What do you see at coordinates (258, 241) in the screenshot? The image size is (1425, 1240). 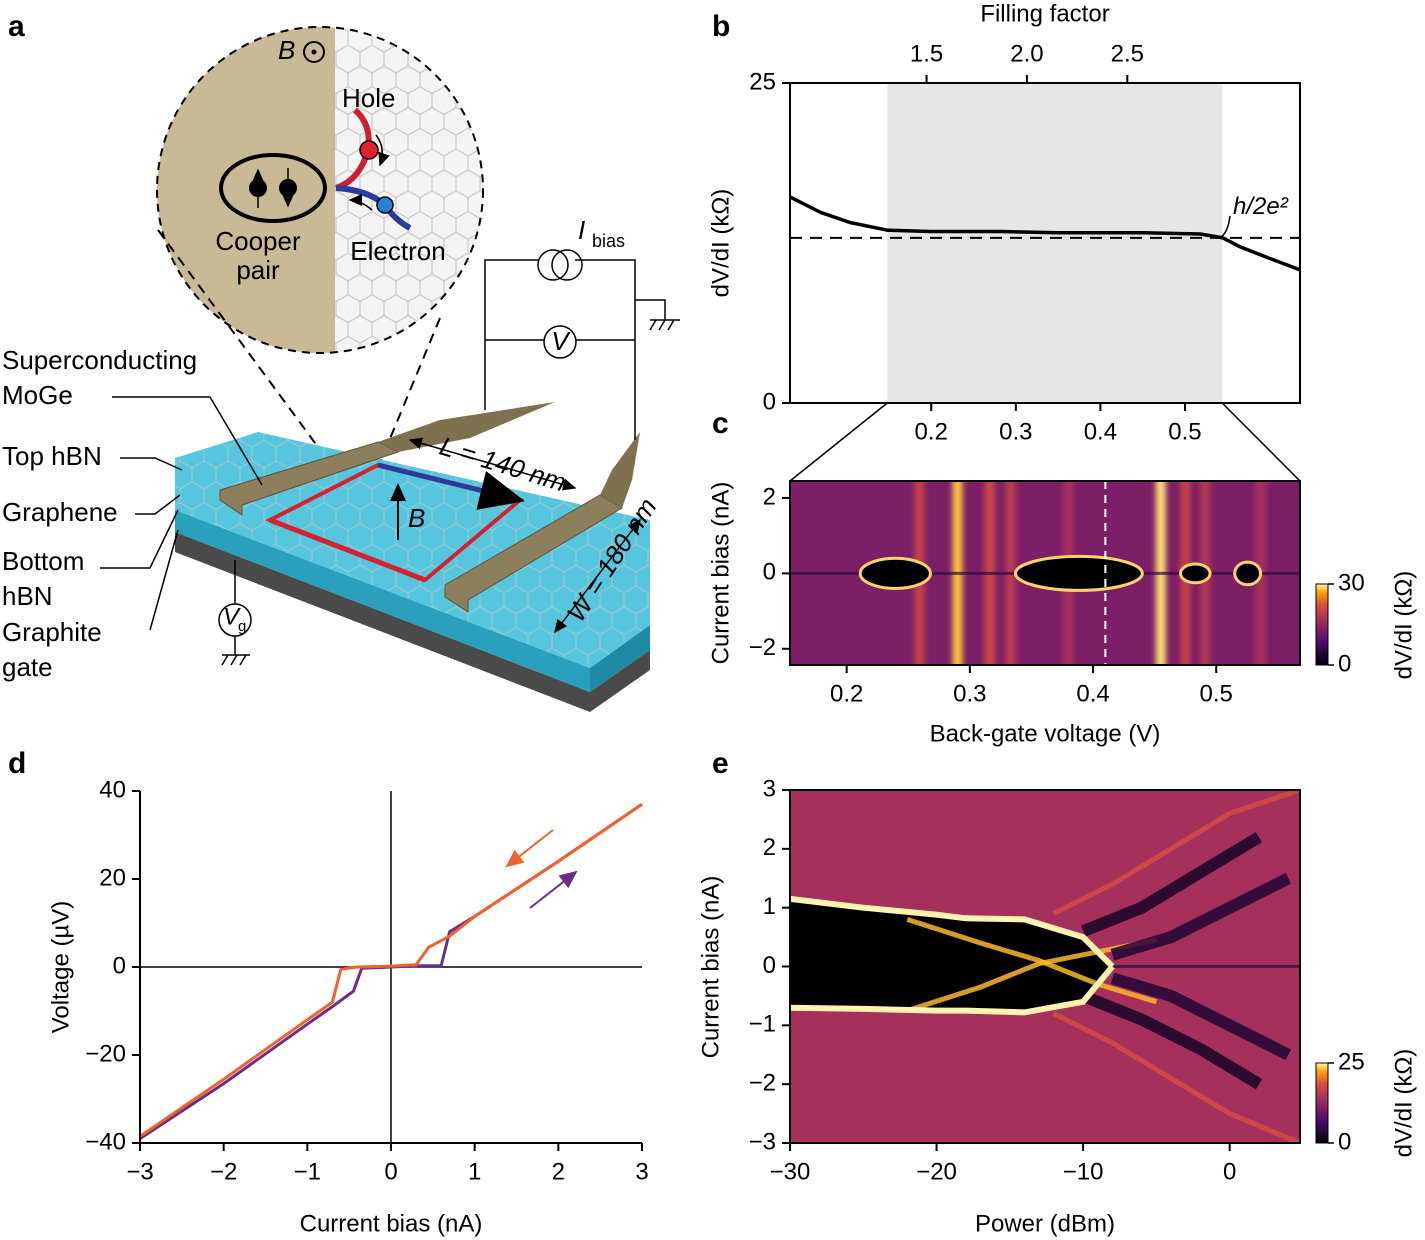 I see `cooper-label: Cooper` at bounding box center [258, 241].